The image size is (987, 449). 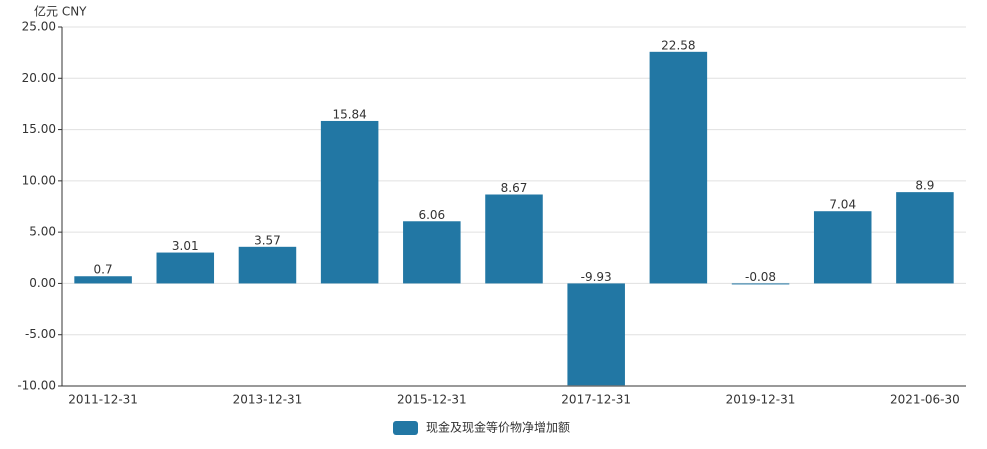 I want to click on y-axis-unit: 亿元 CNY, so click(x=60, y=11).